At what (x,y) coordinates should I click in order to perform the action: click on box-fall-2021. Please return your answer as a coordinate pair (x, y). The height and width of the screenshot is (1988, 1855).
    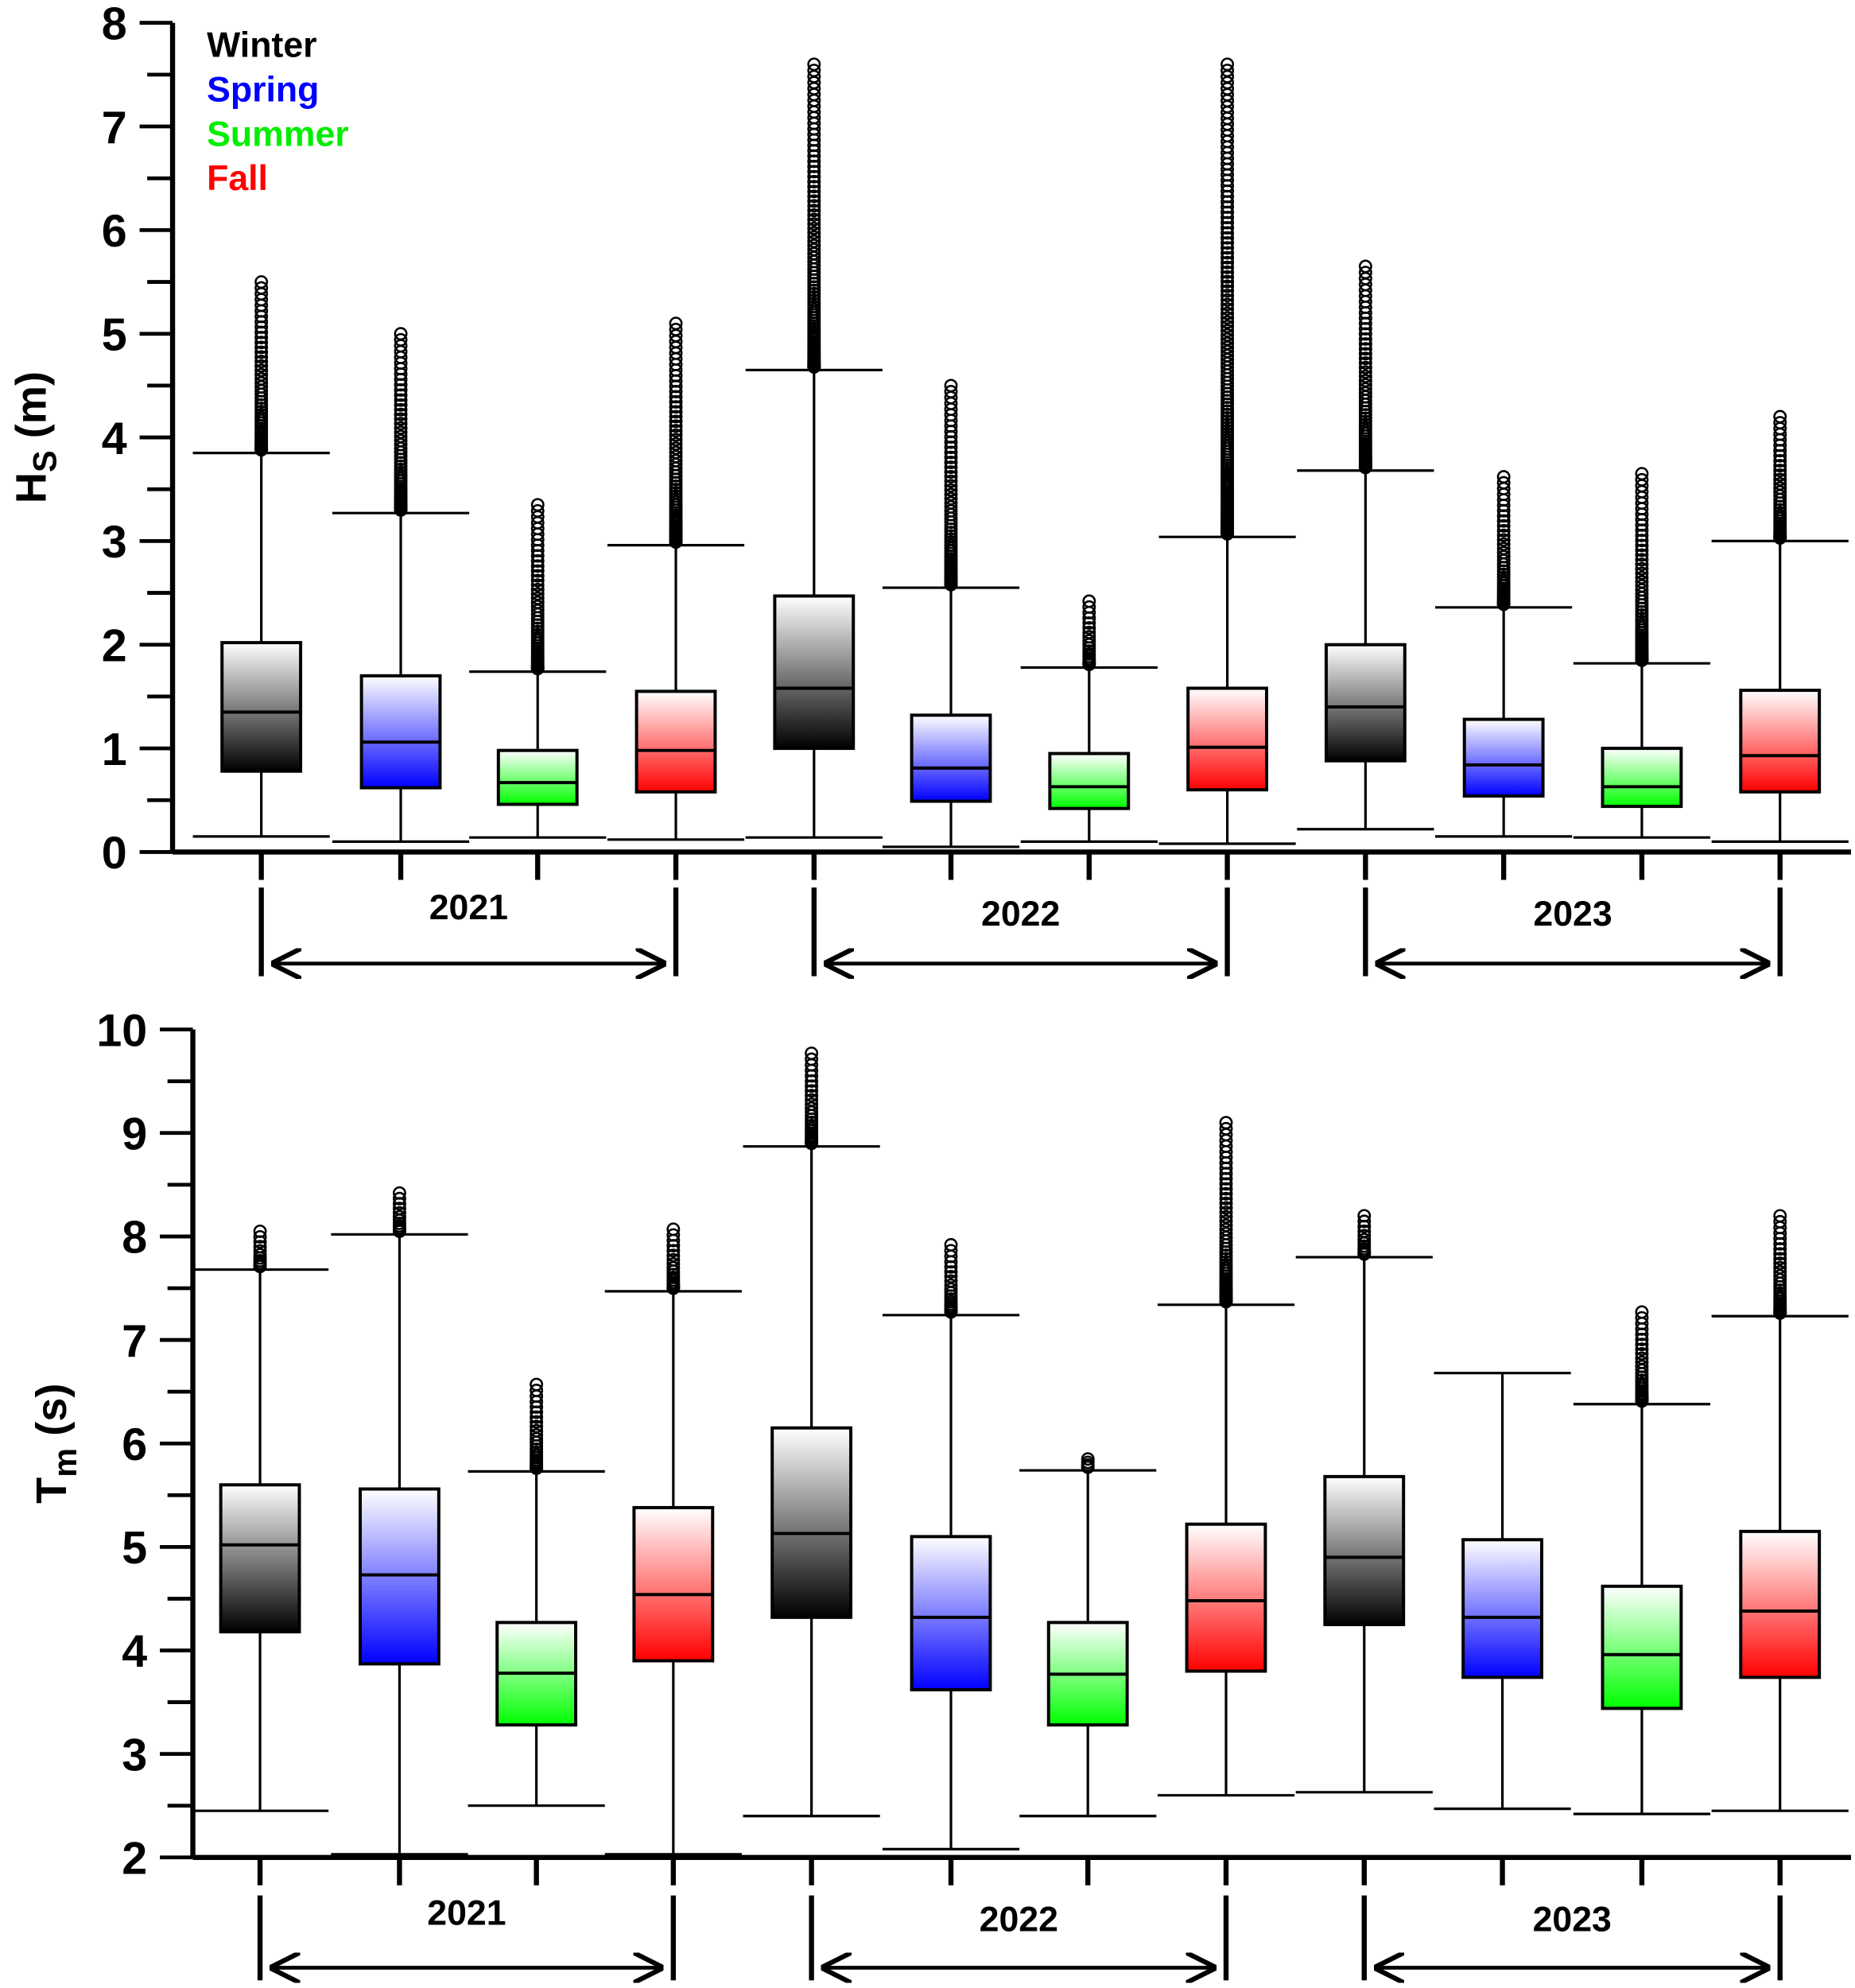
    Looking at the image, I should click on (673, 1539).